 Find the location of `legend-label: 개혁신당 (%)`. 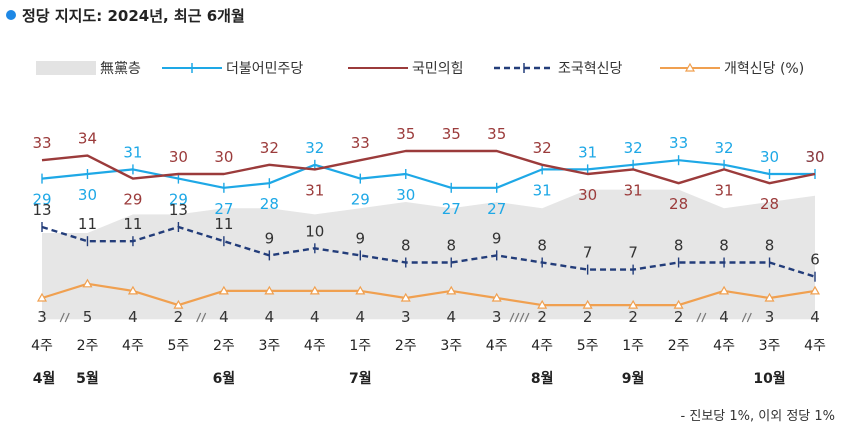

legend-label: 개혁신당 (%) is located at coordinates (764, 69).